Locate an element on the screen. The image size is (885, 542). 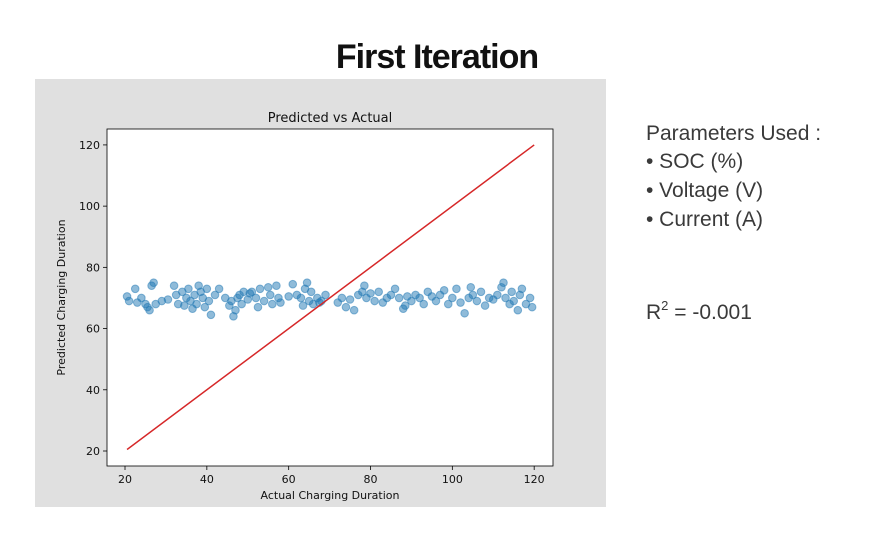
y-tick-label: 100 is located at coordinates (89, 206).